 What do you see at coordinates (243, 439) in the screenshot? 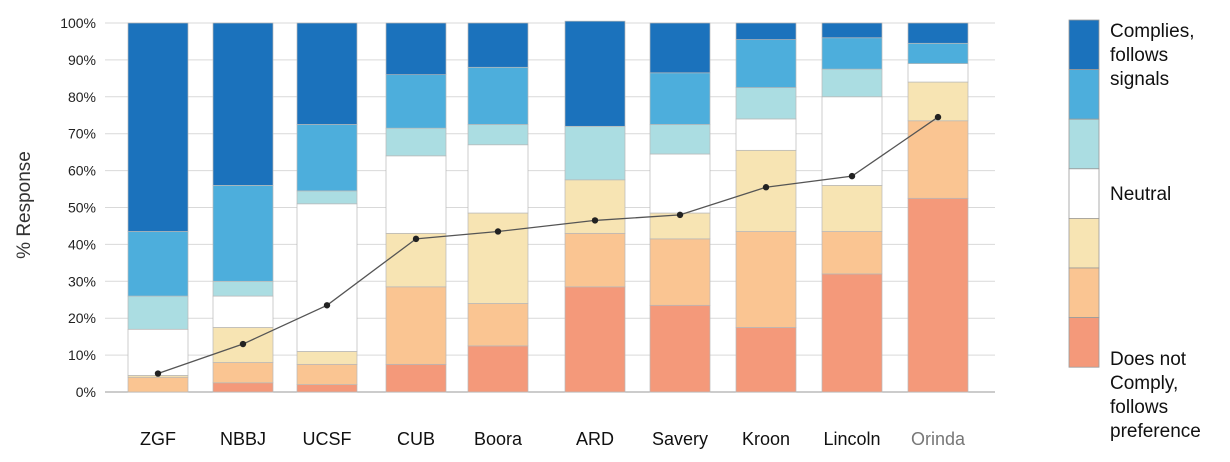
I see `x-category-label: NBBJ` at bounding box center [243, 439].